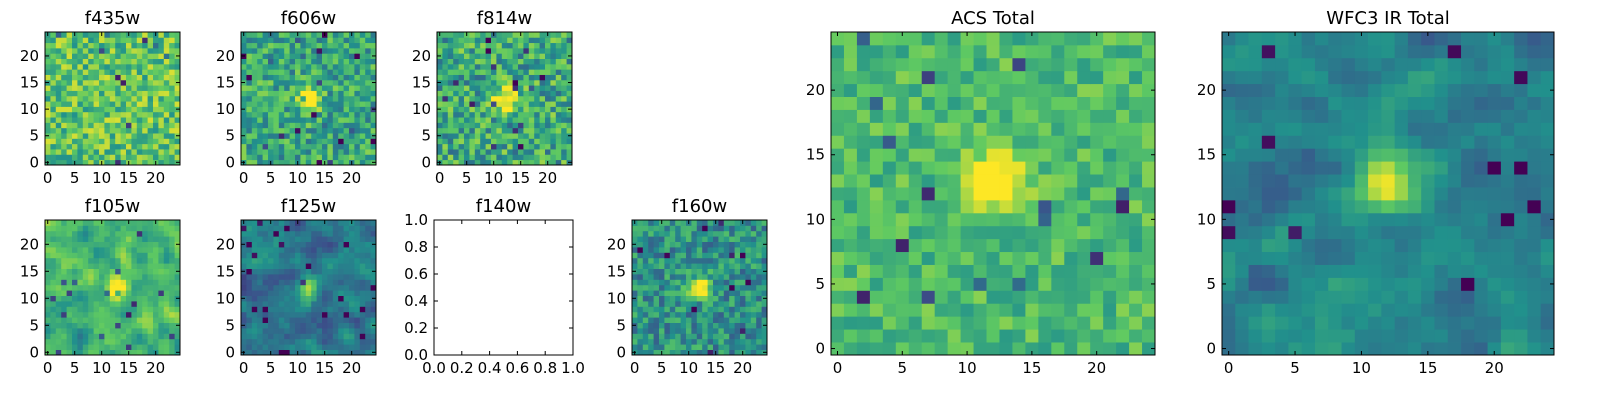 The height and width of the screenshot is (400, 1600). Describe the element at coordinates (34, 162) in the screenshot. I see `y-tick-label: 0` at that location.